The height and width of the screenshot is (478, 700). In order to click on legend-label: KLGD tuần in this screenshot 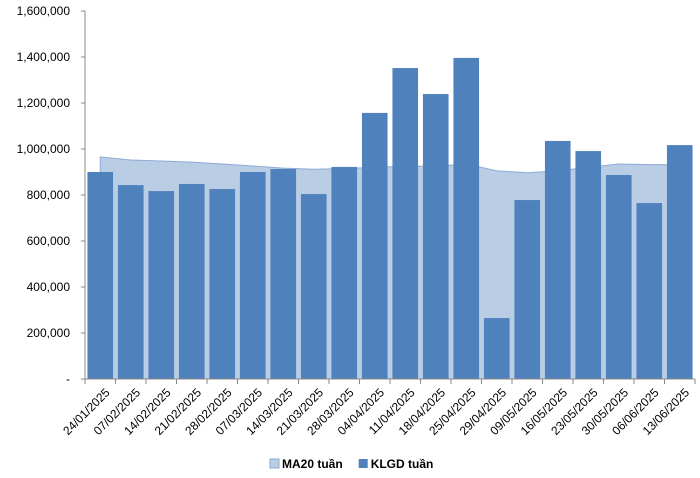, I will do `click(402, 464)`.